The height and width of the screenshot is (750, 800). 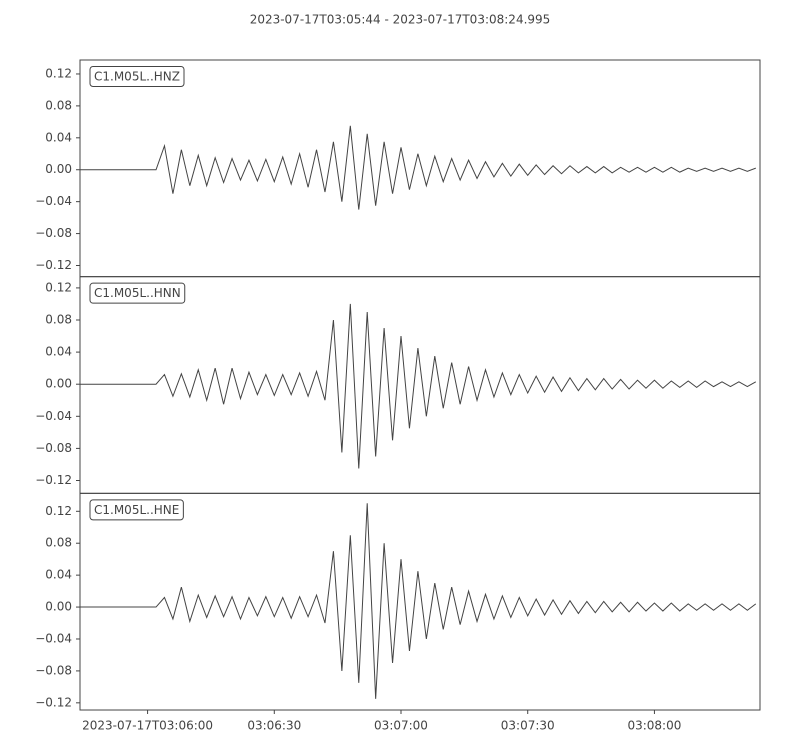 I want to click on x-tick-label: 03:06:30, so click(x=274, y=726).